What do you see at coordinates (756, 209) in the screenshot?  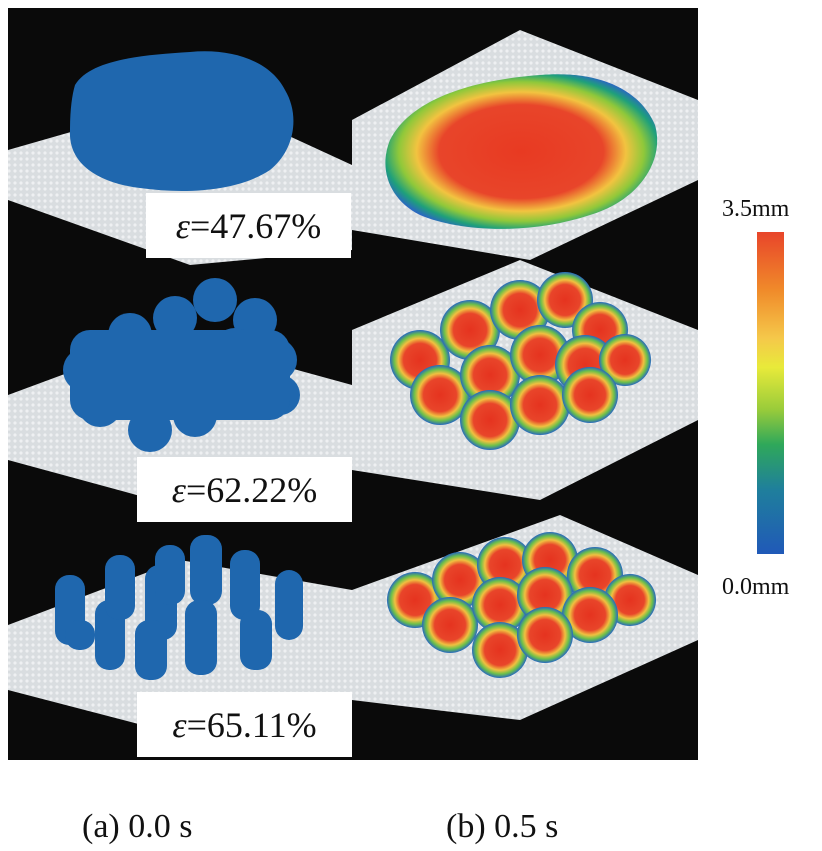 I see `colorbar-max-label: 3.5mm` at bounding box center [756, 209].